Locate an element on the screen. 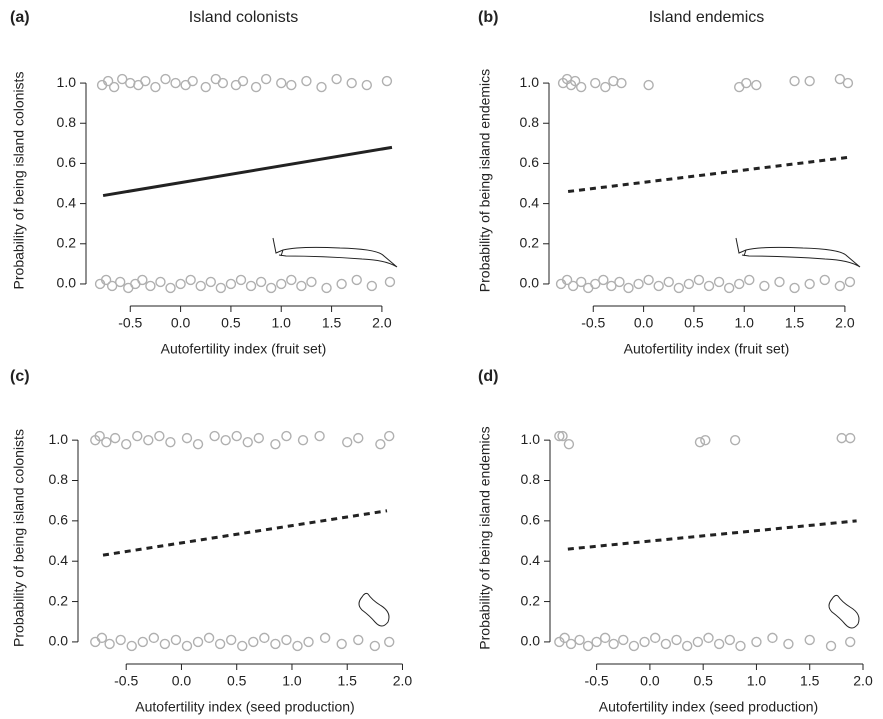 This screenshot has height=719, width=883. x-axis-label: Autofertility index (seed production) is located at coordinates (244, 707).